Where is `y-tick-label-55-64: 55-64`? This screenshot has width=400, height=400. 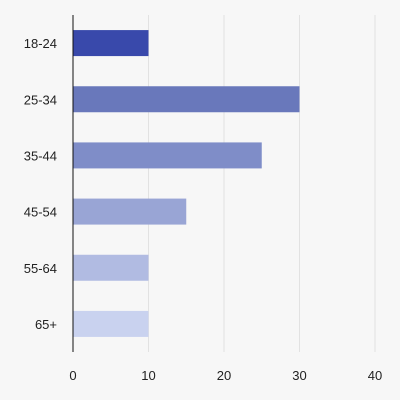
y-tick-label-55-64: 55-64 is located at coordinates (40, 268).